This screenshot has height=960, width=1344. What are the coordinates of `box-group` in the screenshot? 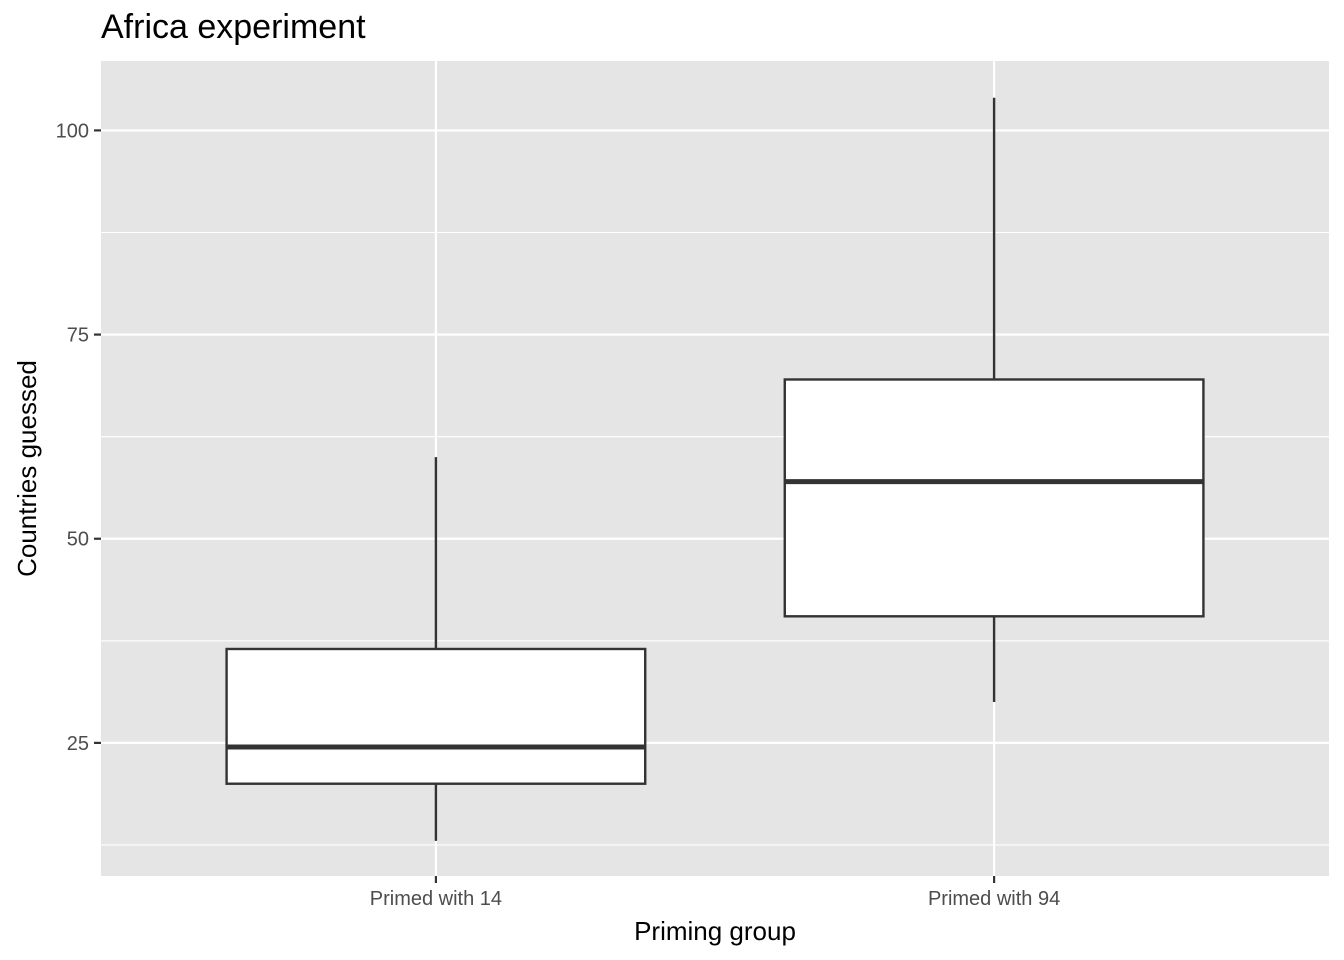 It's located at (436, 649).